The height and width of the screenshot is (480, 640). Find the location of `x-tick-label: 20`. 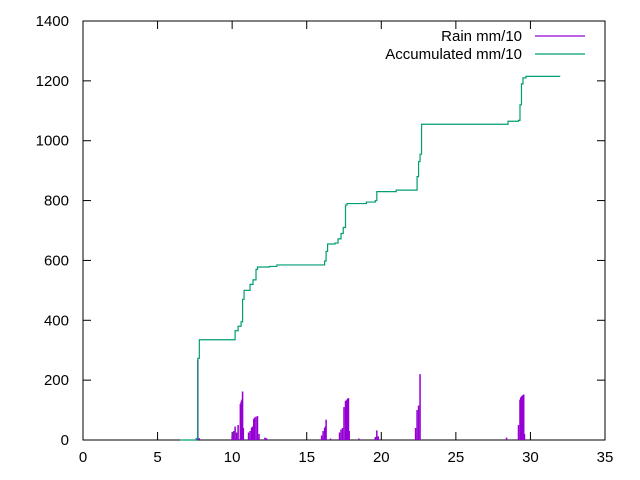

x-tick-label: 20 is located at coordinates (381, 457).